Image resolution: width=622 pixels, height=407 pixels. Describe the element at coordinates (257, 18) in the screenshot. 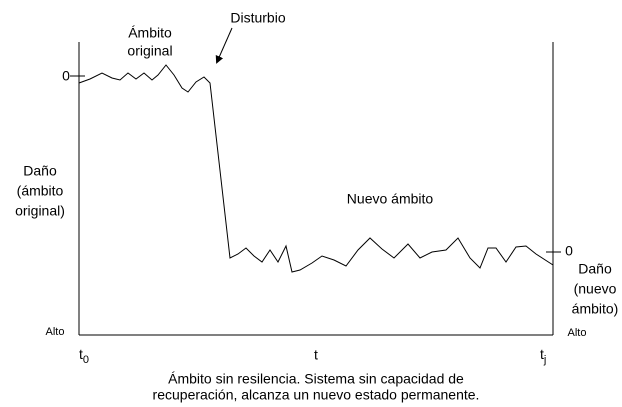

I see `disturbance-label: Disturbio` at that location.